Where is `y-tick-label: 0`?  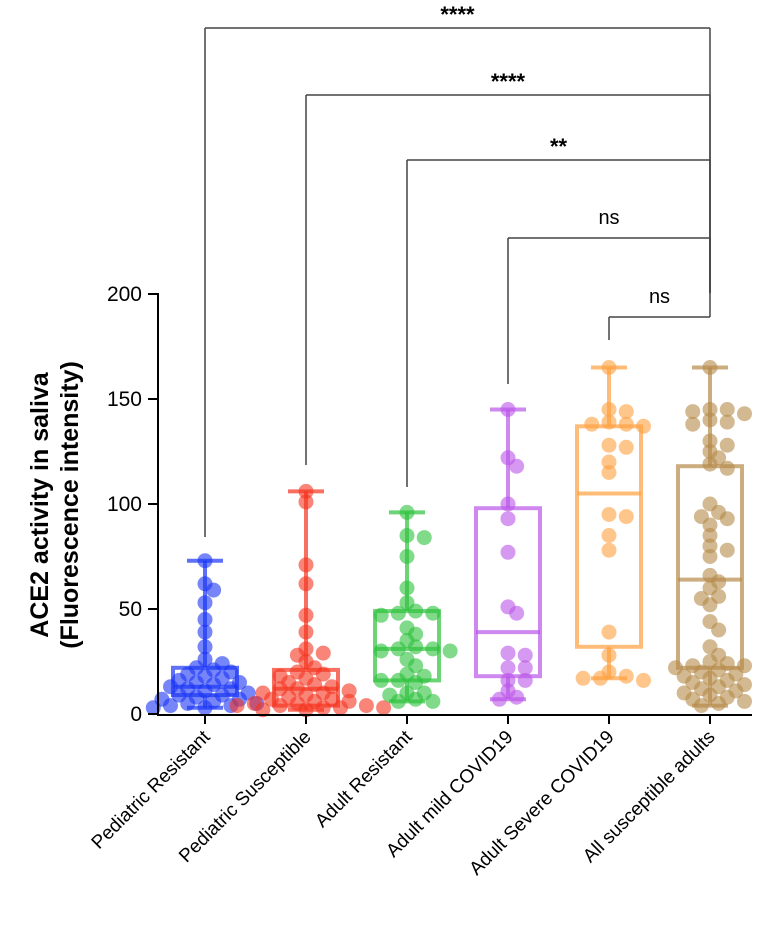 y-tick-label: 0 is located at coordinates (136, 714).